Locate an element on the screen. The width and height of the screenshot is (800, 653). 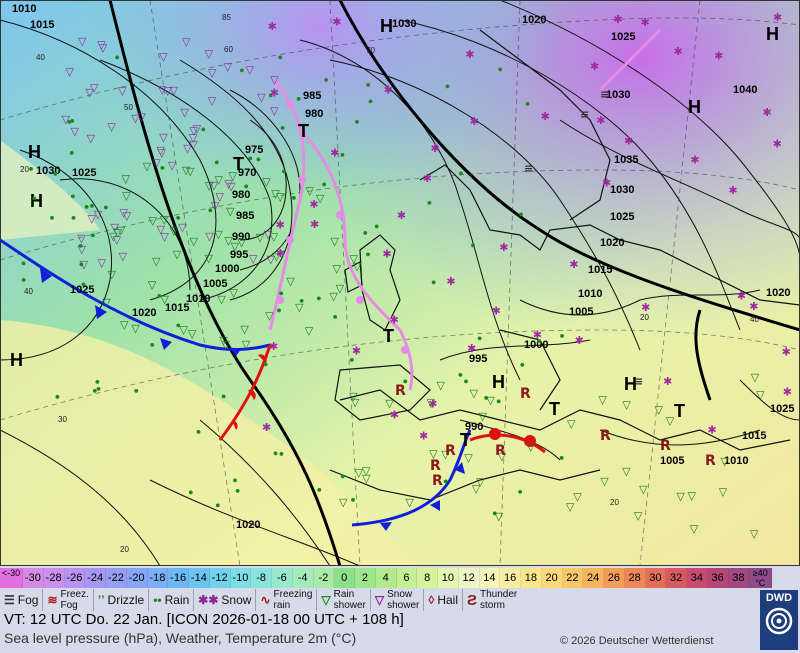
scale-cell: 30 is located at coordinates (656, 578).